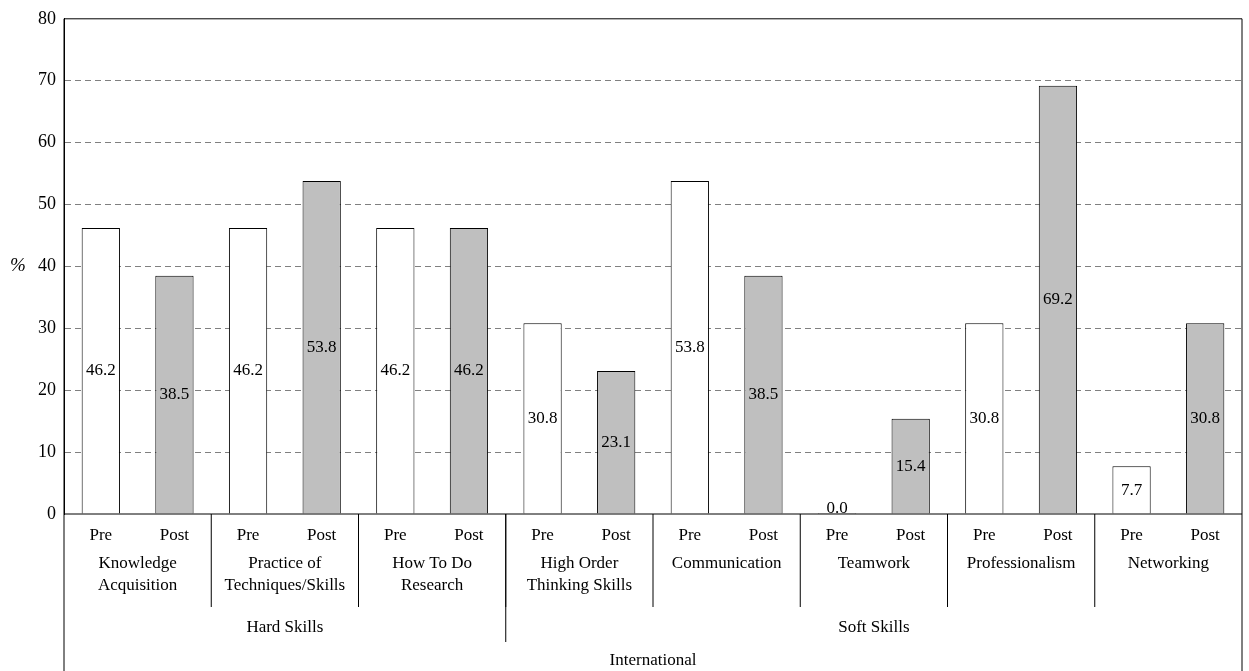 The image size is (1249, 671). Describe the element at coordinates (653, 660) in the screenshot. I see `x-axis-title: International` at that location.